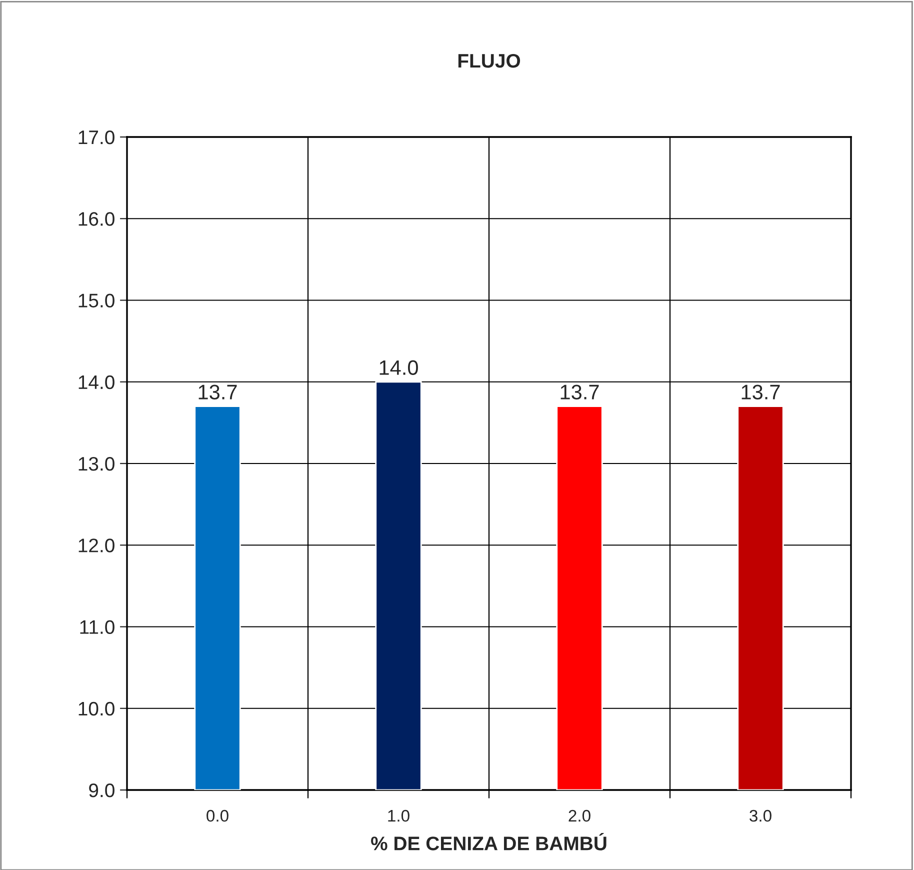 The image size is (914, 870). What do you see at coordinates (217, 816) in the screenshot?
I see `x-tick-label: 0.0` at bounding box center [217, 816].